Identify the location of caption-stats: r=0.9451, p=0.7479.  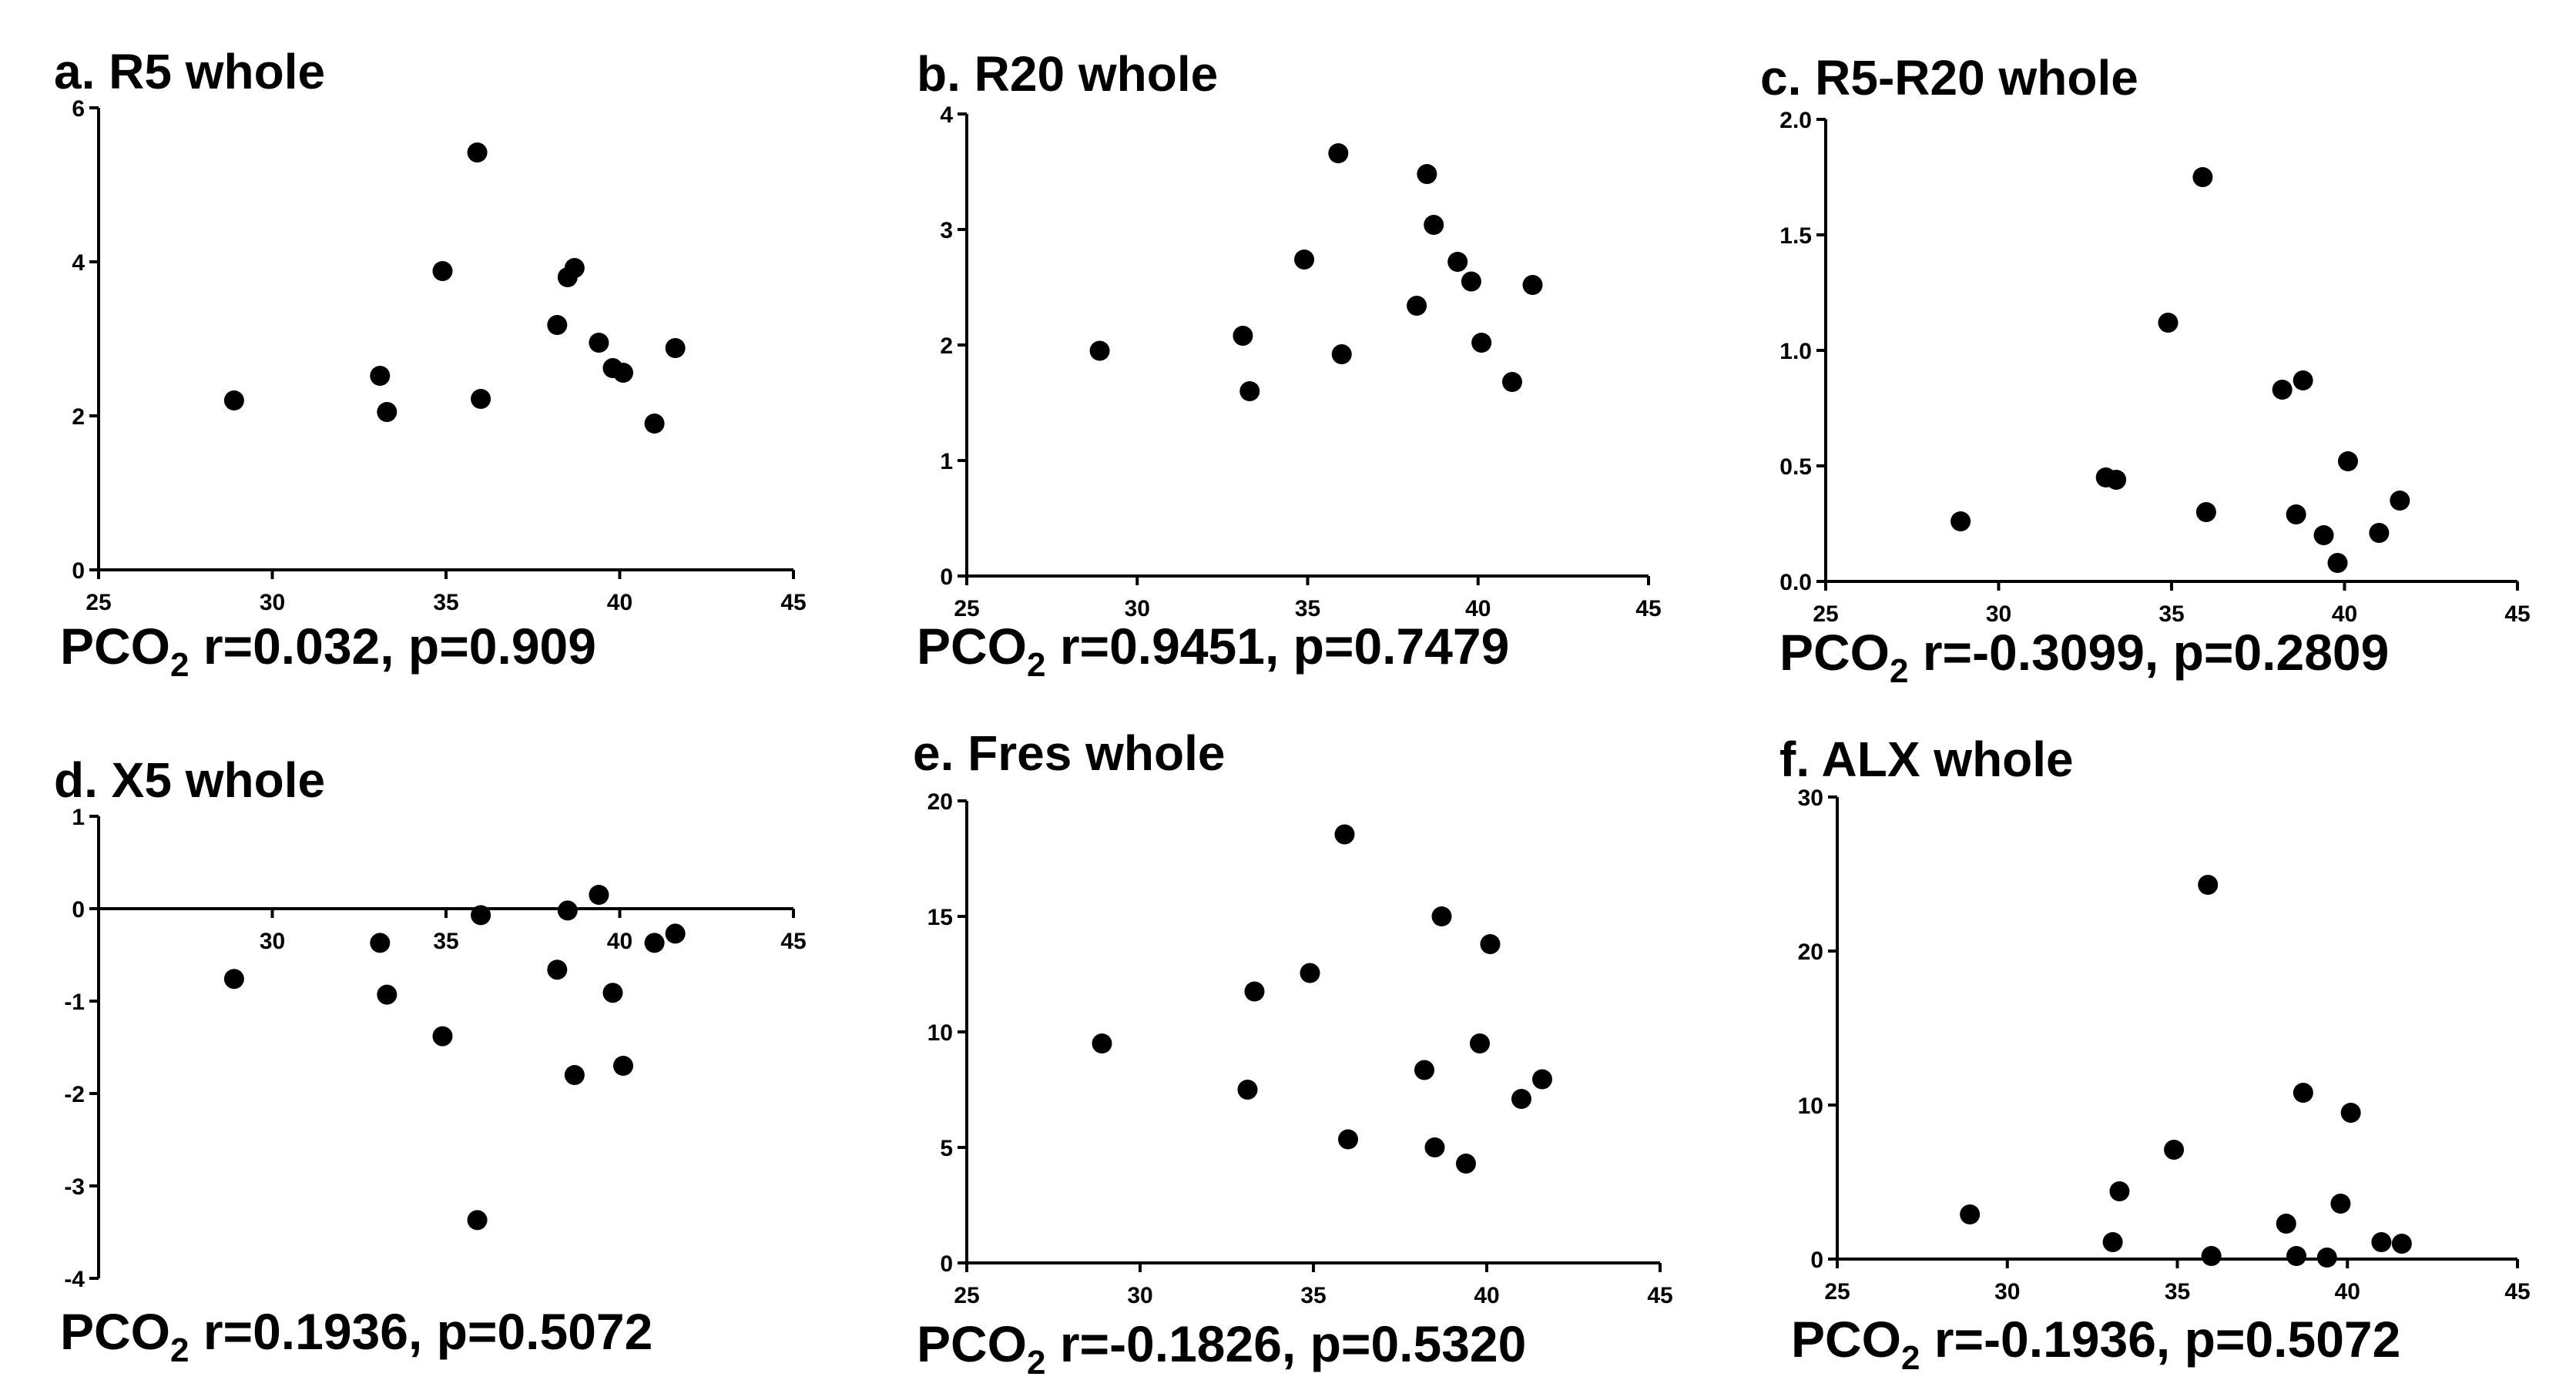
(1278, 646).